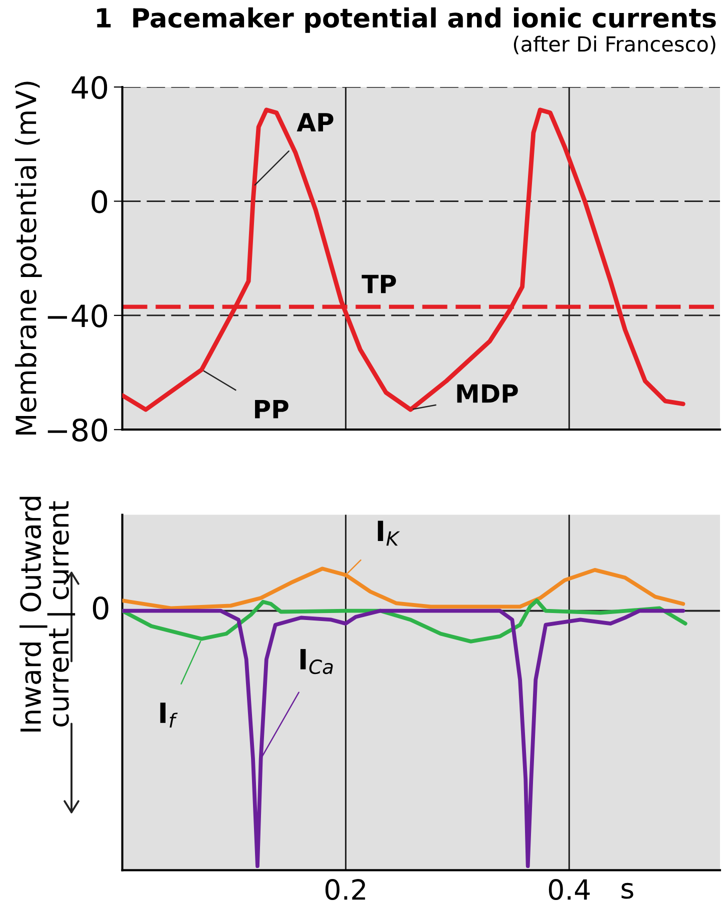  I want to click on ref-line-label: TP, so click(379, 284).